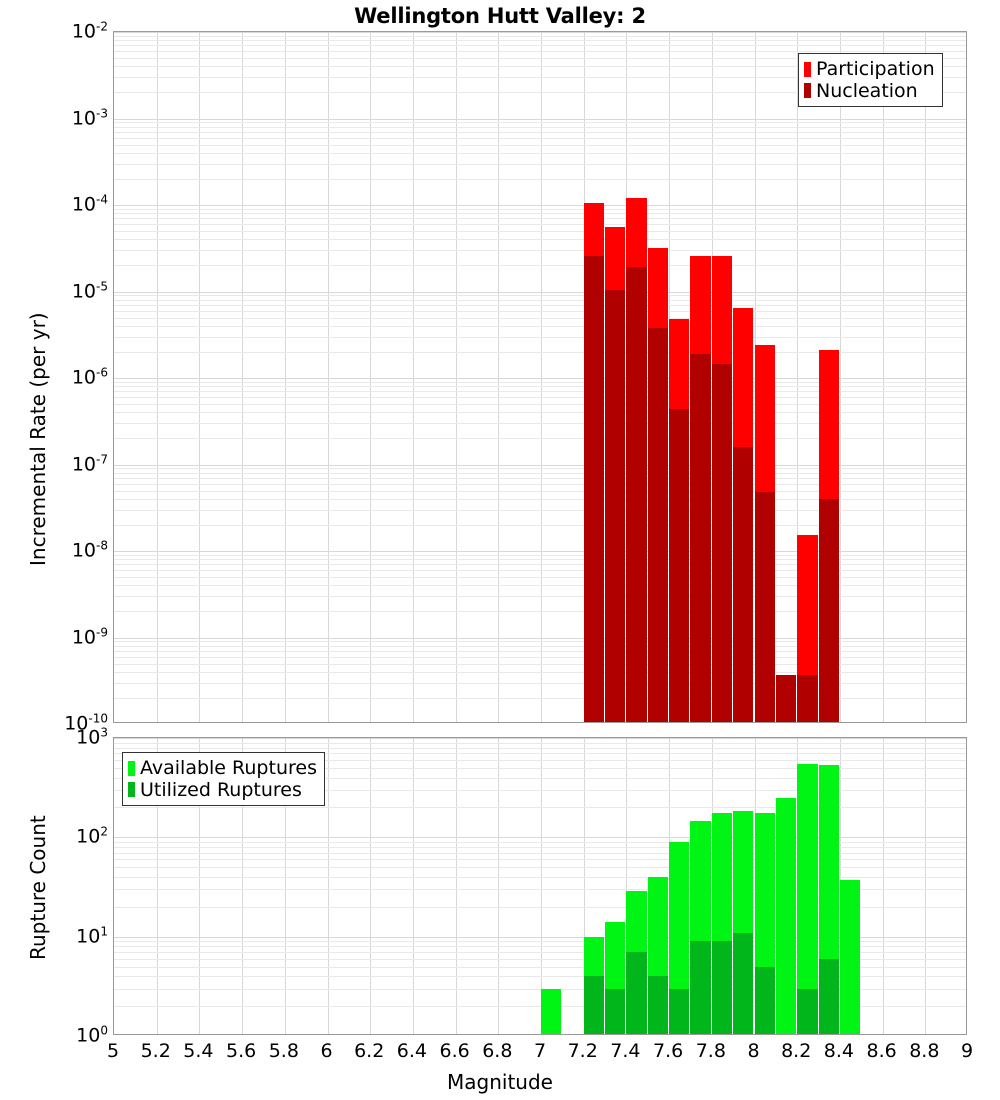 Image resolution: width=1000 pixels, height=1100 pixels. What do you see at coordinates (89, 377) in the screenshot?
I see `y-axis-tick-label: 10⁻⁶` at bounding box center [89, 377].